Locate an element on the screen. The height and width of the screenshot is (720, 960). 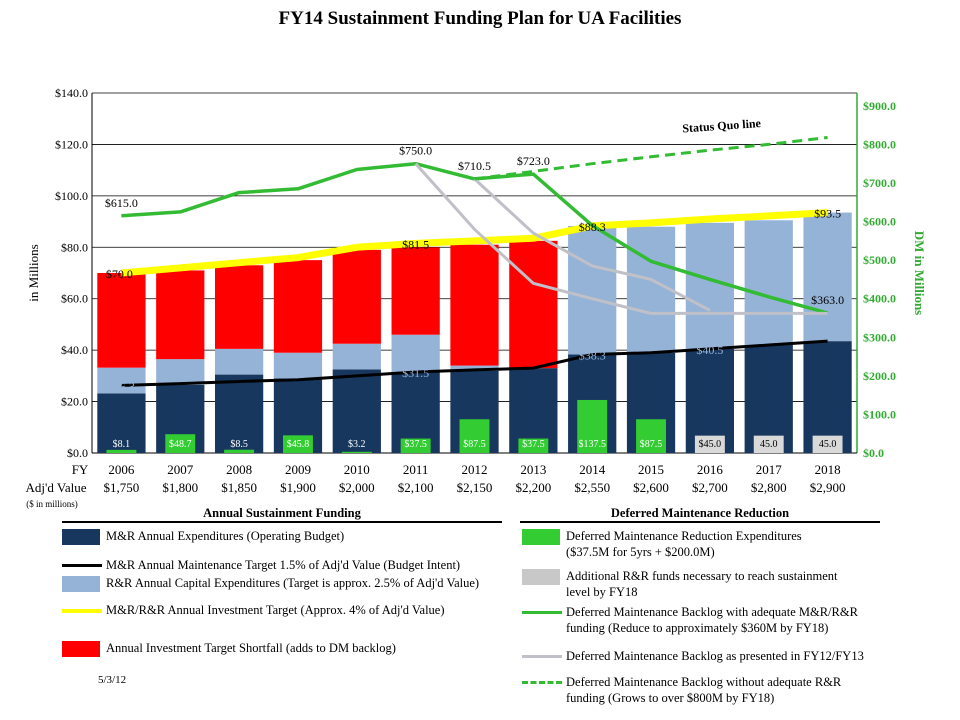
dm-backlog-label: $723.0 is located at coordinates (533, 161).